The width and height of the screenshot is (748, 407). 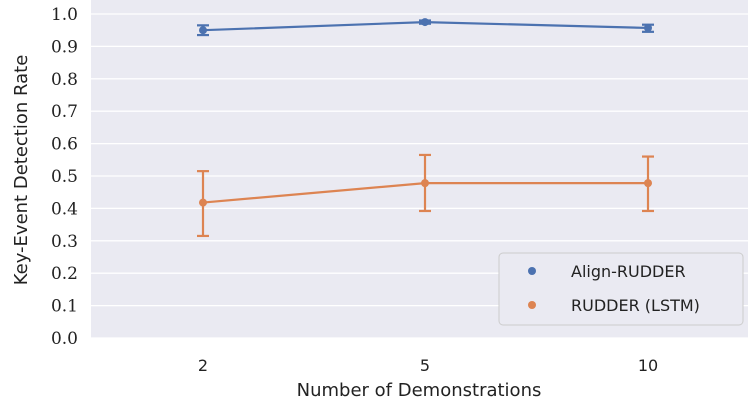 I want to click on y-tick-labels: 0.0 0.1 0.2 0.3 0.4 0.5 0.6 0.7 0.8 0.9 1.0, so click(x=64, y=177).